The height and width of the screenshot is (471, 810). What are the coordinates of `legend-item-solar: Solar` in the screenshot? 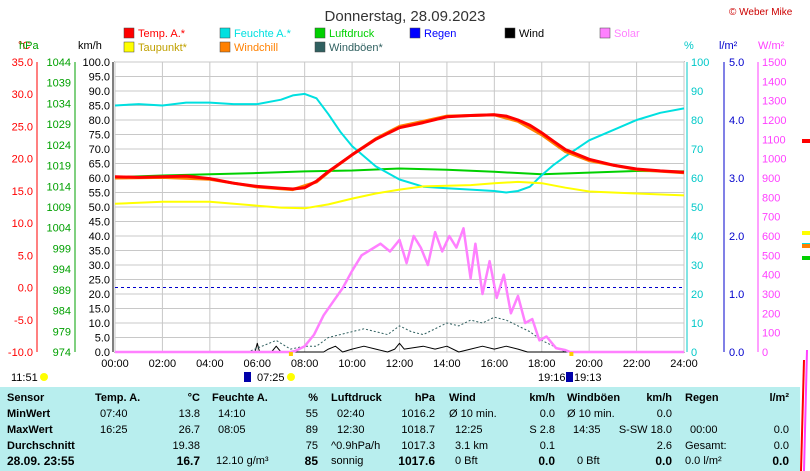 It's located at (627, 34).